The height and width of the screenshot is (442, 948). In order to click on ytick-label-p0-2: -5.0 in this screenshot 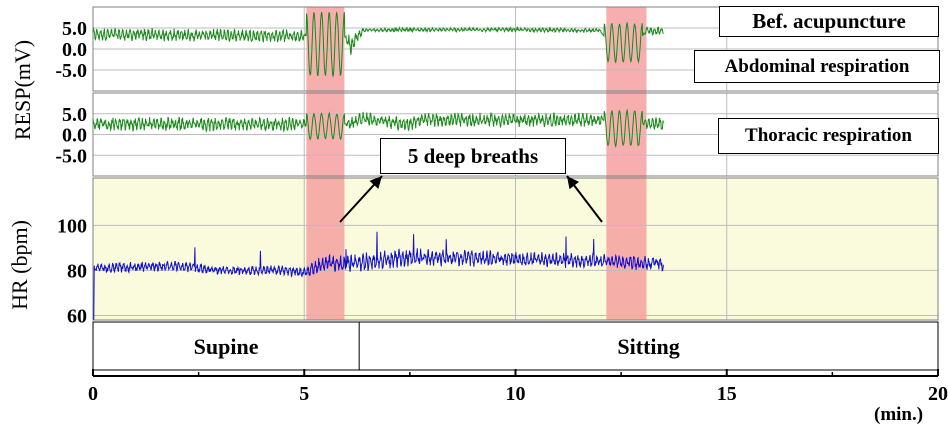, I will do `click(71, 71)`.